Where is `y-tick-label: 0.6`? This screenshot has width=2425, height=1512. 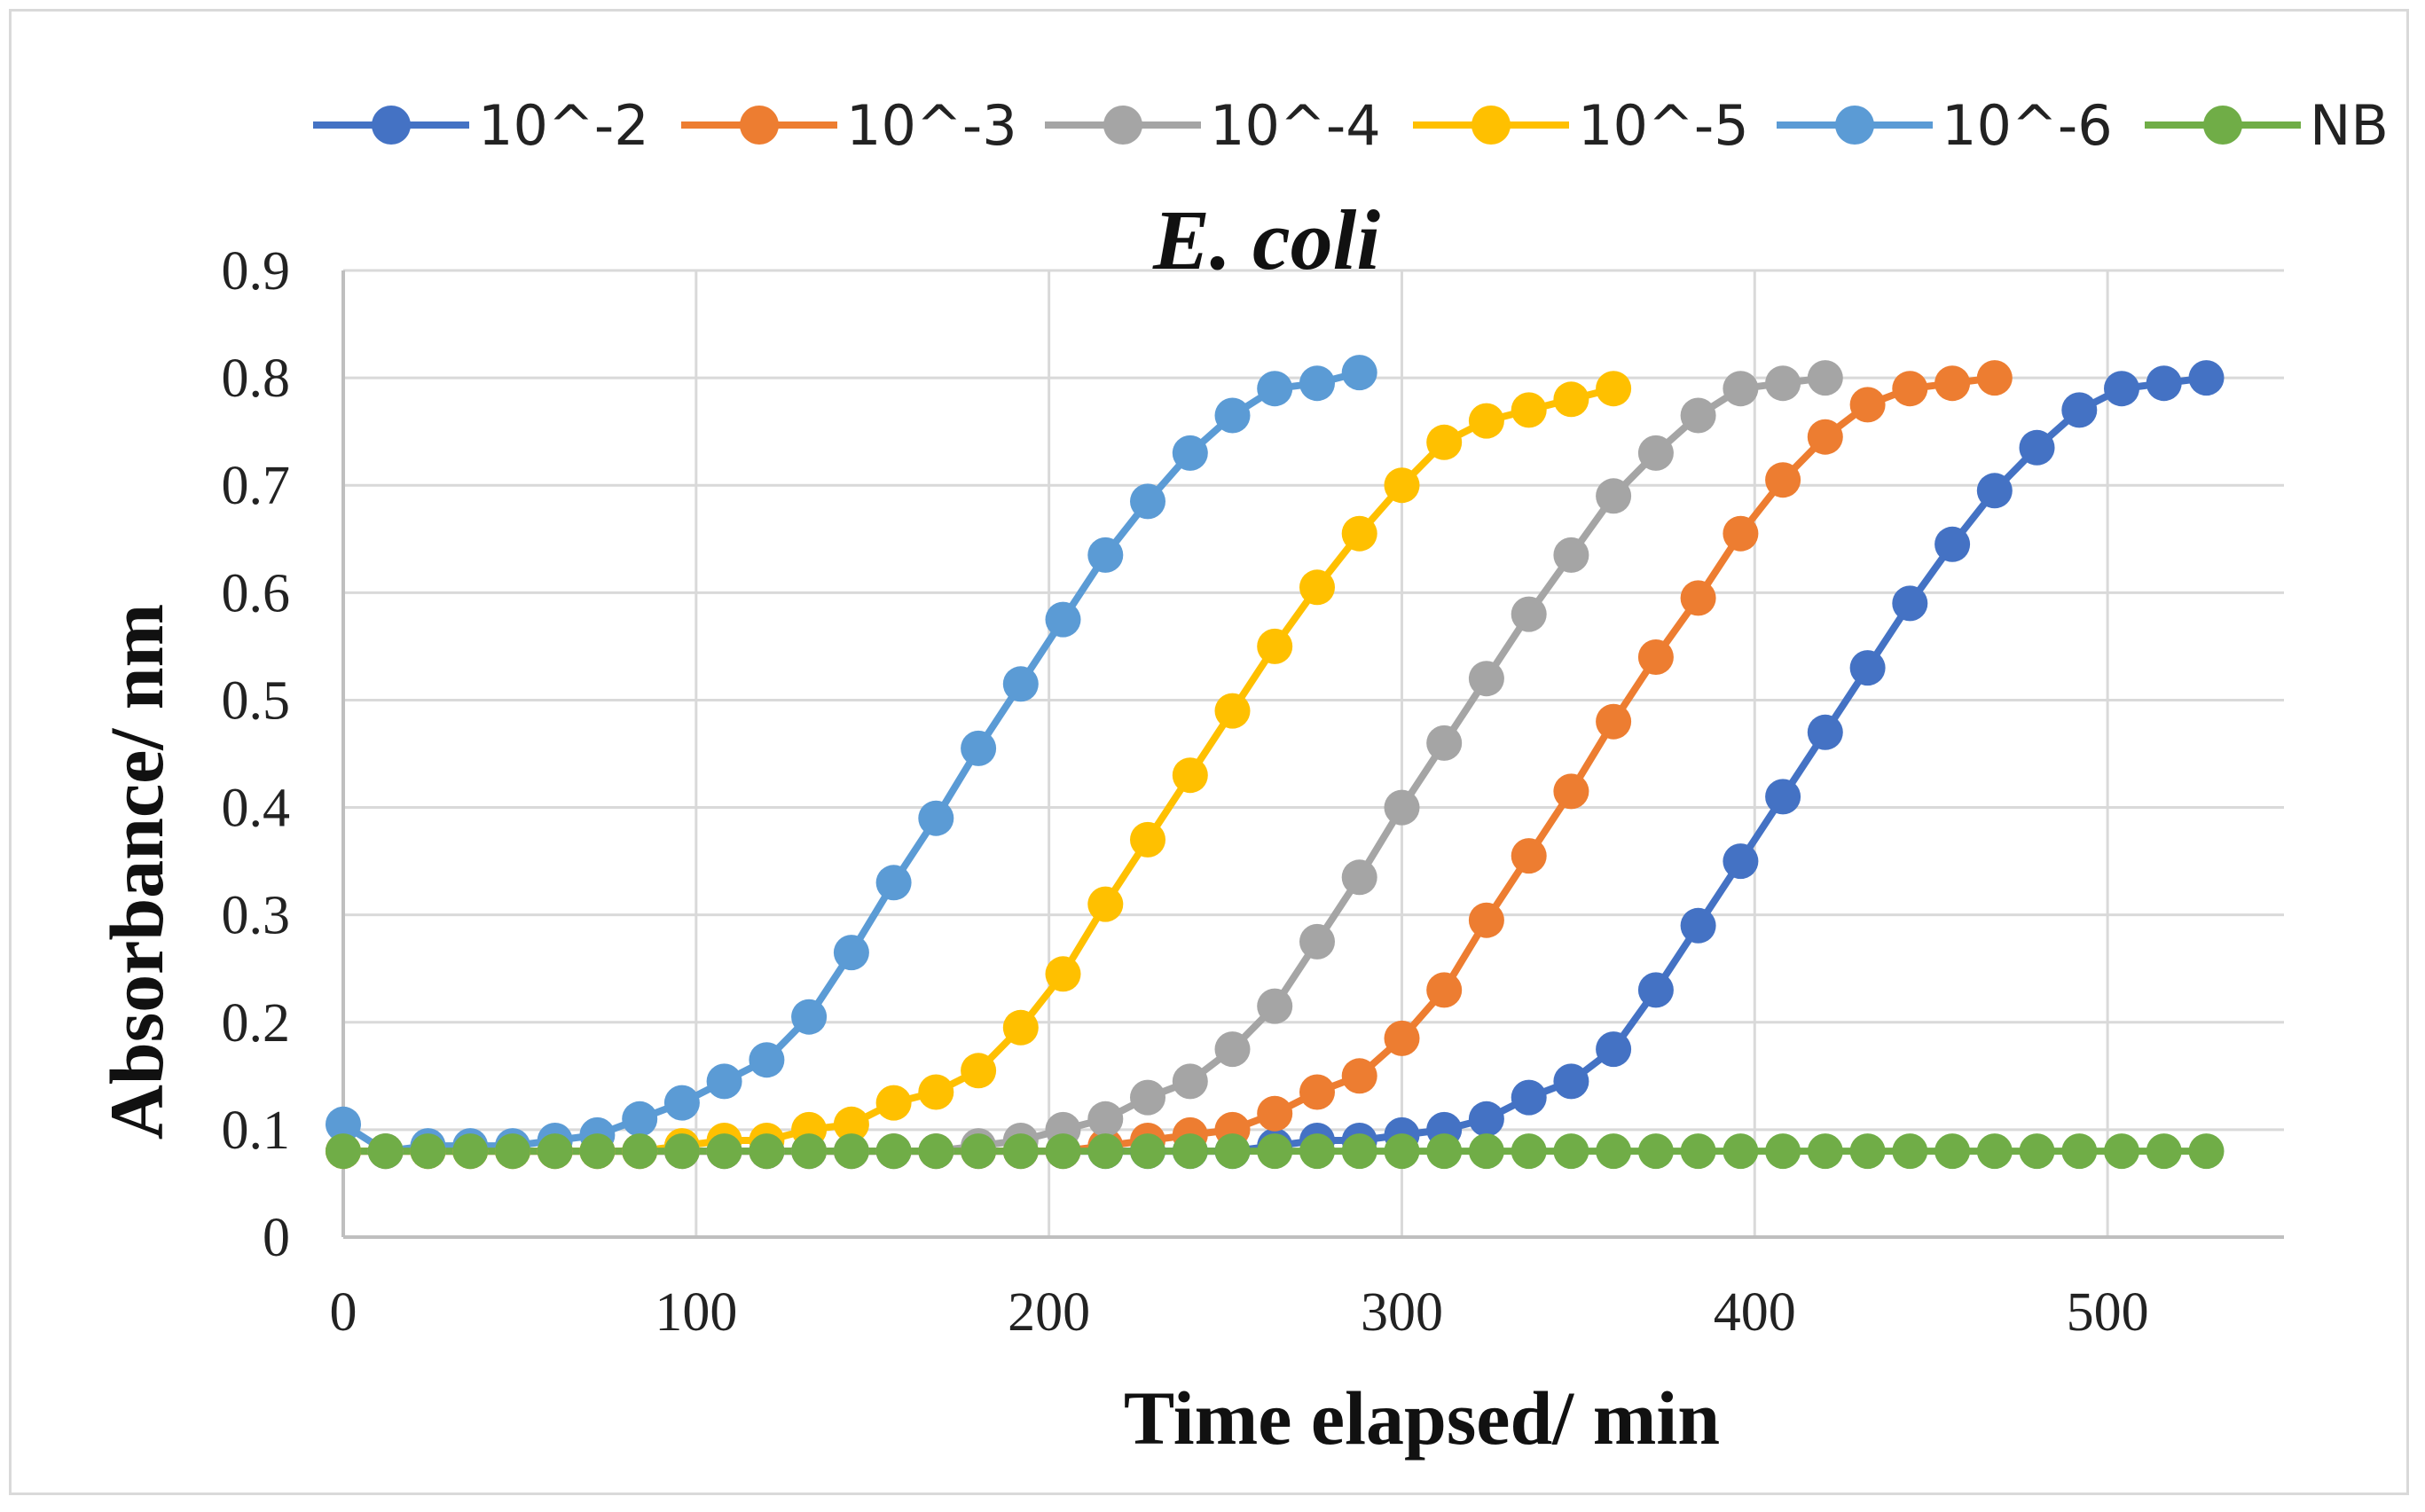
y-tick-label: 0.6 is located at coordinates (256, 593).